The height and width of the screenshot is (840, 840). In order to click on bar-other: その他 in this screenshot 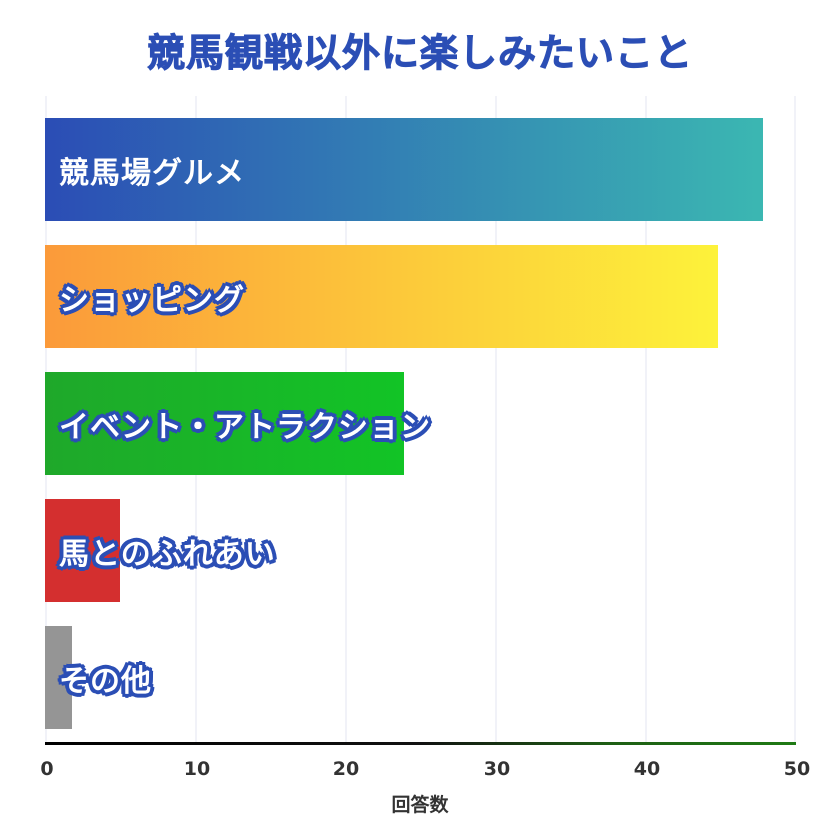, I will do `click(98, 677)`.